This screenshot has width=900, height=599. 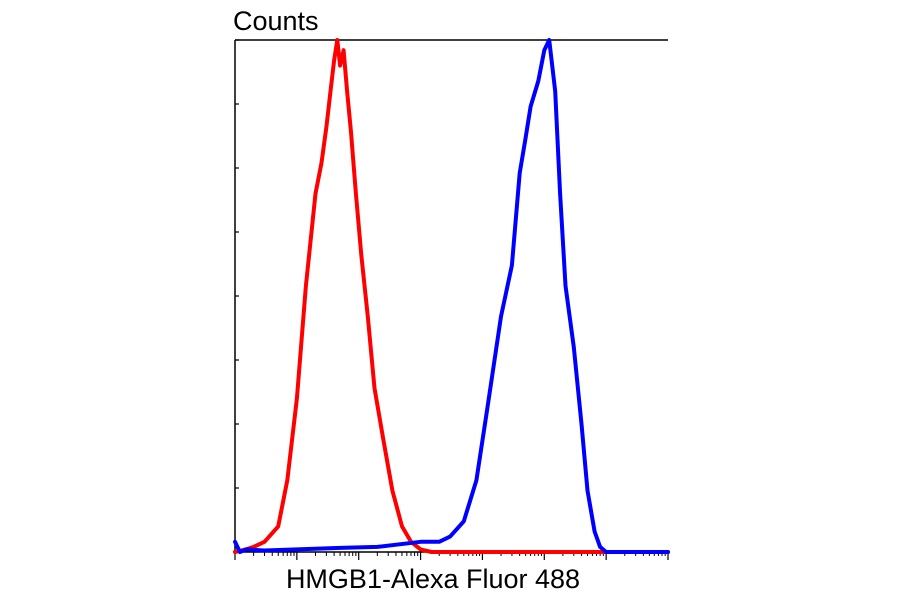 I want to click on x-axis-label: HMGB1-Alexa Fluor 488, so click(x=433, y=579).